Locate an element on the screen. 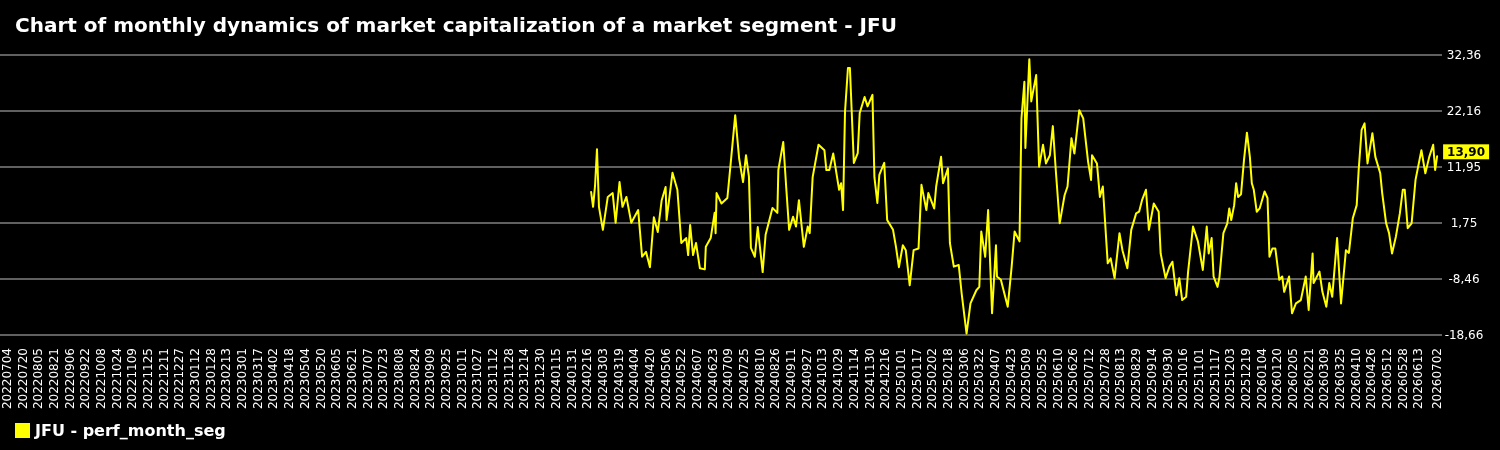  x-tick-label: 20260512 is located at coordinates (1387, 379).